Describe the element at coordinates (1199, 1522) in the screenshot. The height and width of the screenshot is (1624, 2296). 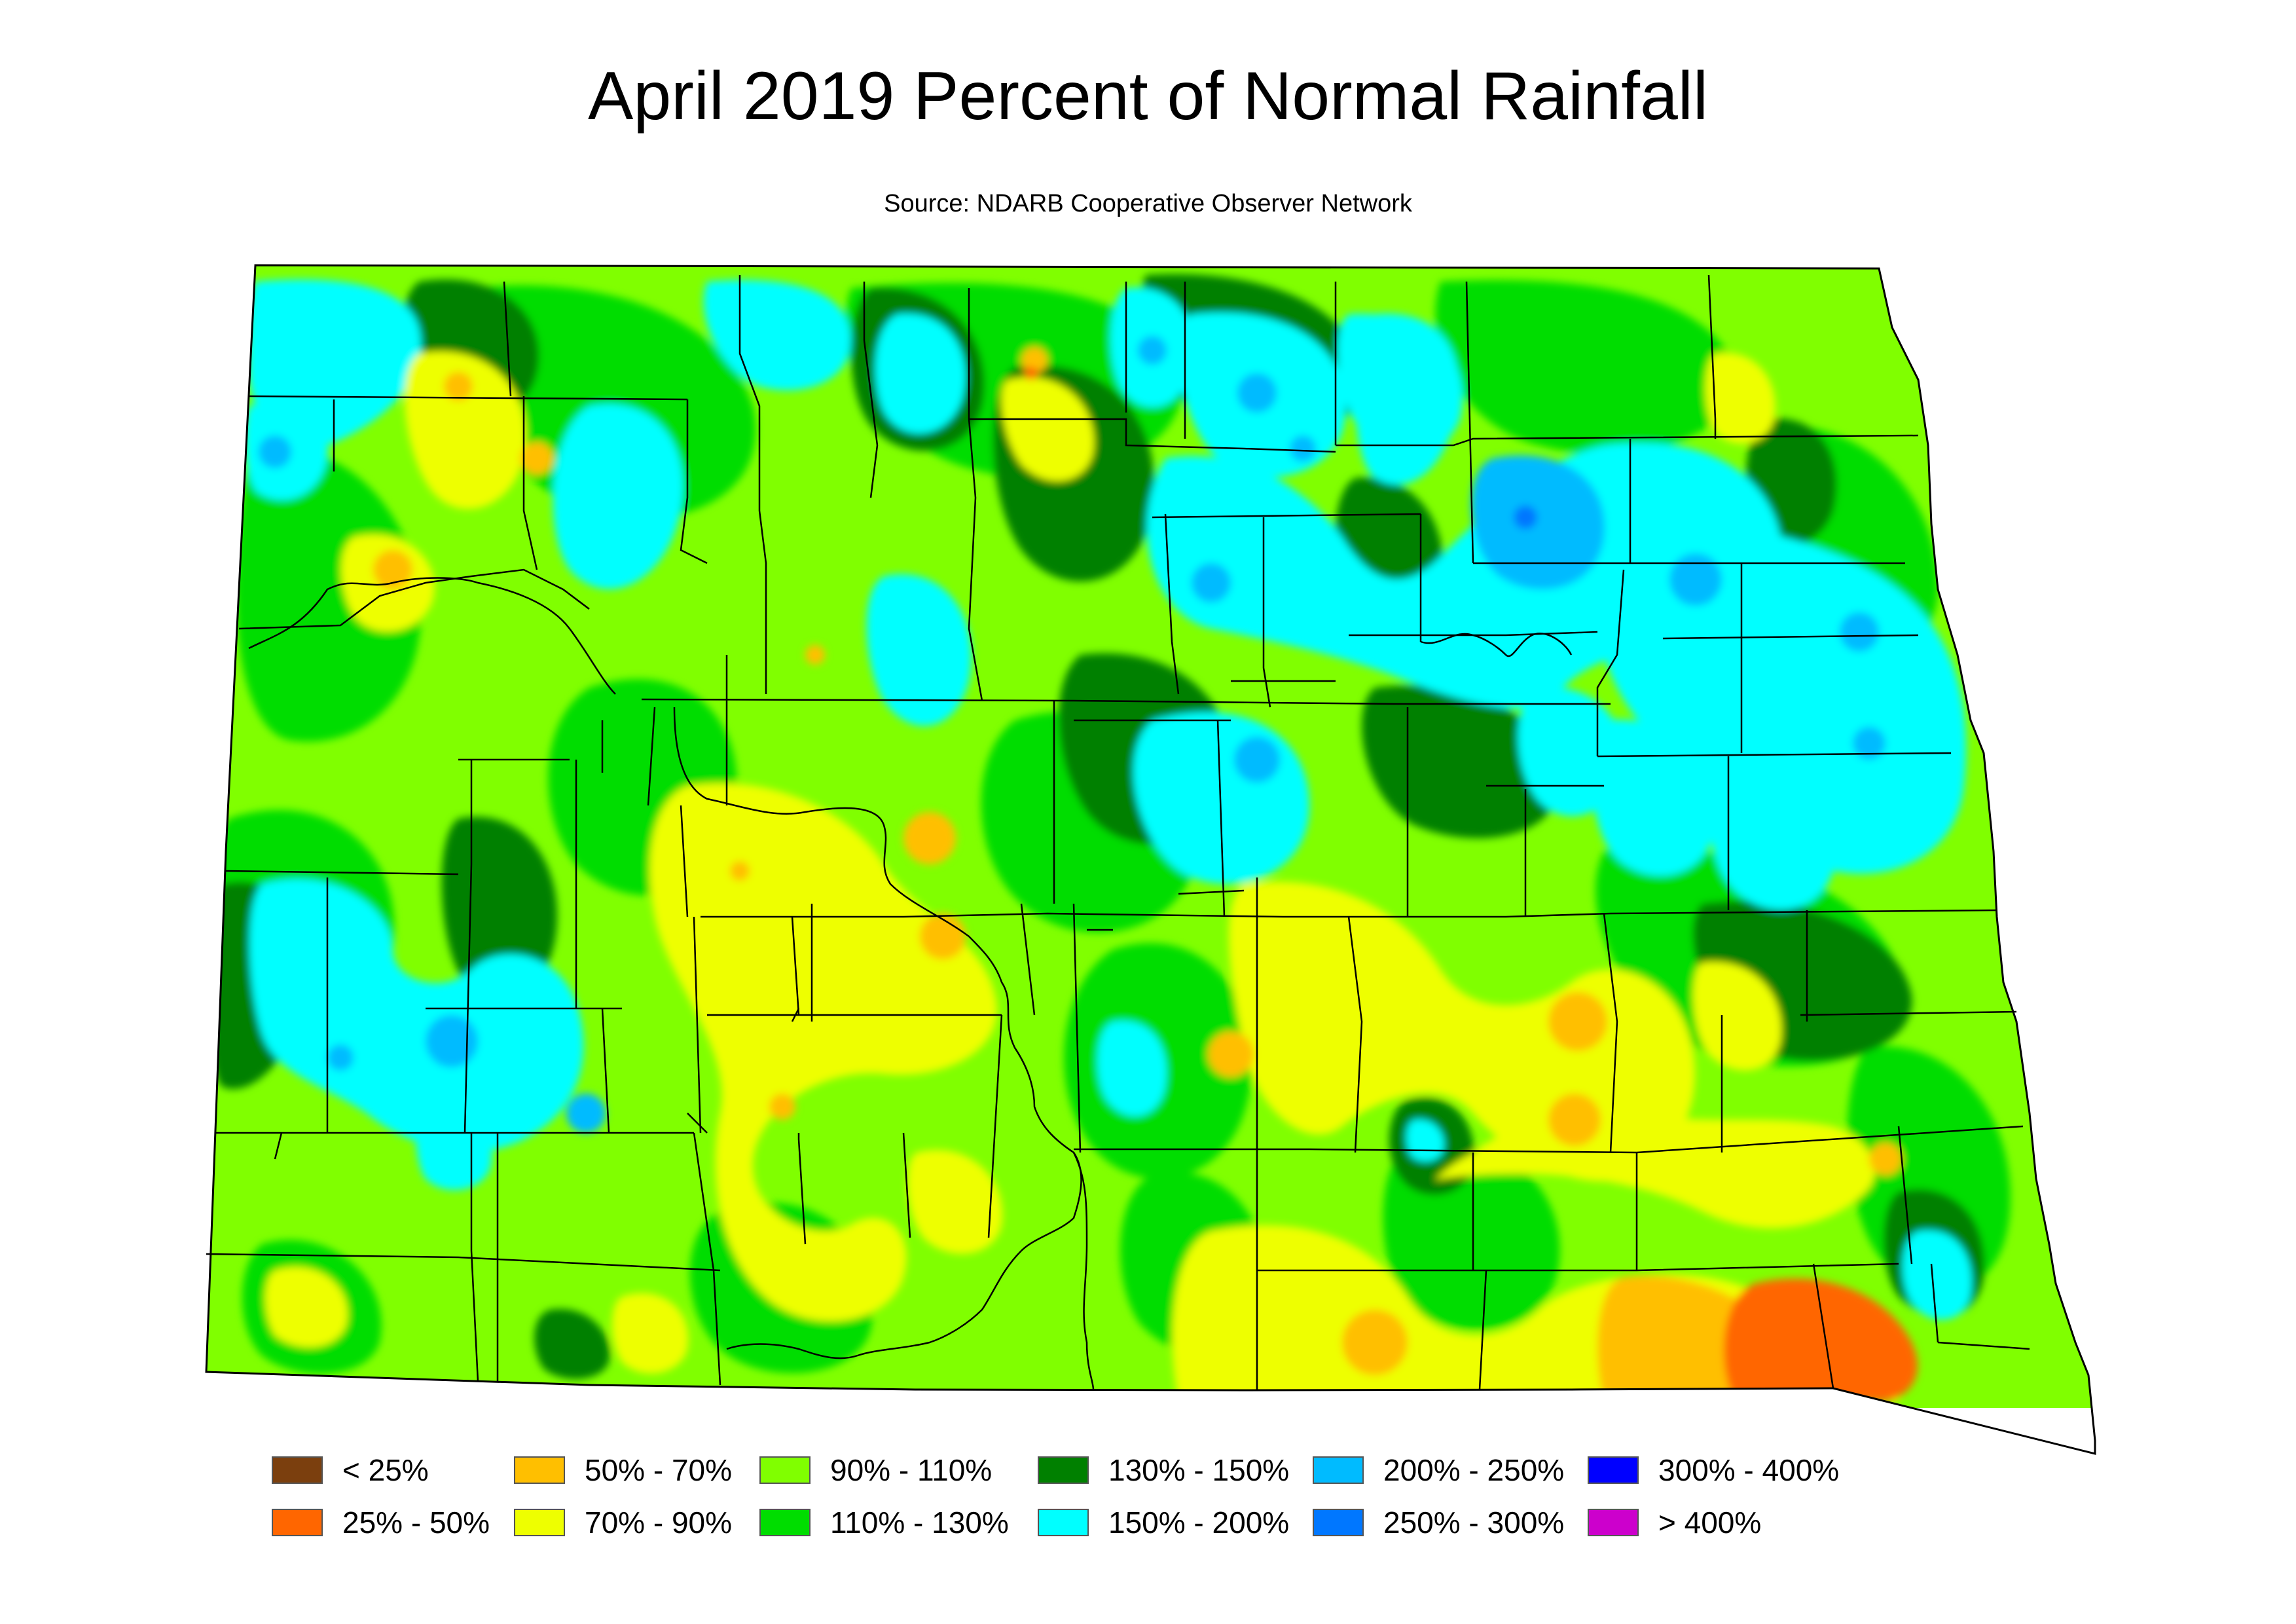
I see `legend-label: 150% - 200%` at that location.